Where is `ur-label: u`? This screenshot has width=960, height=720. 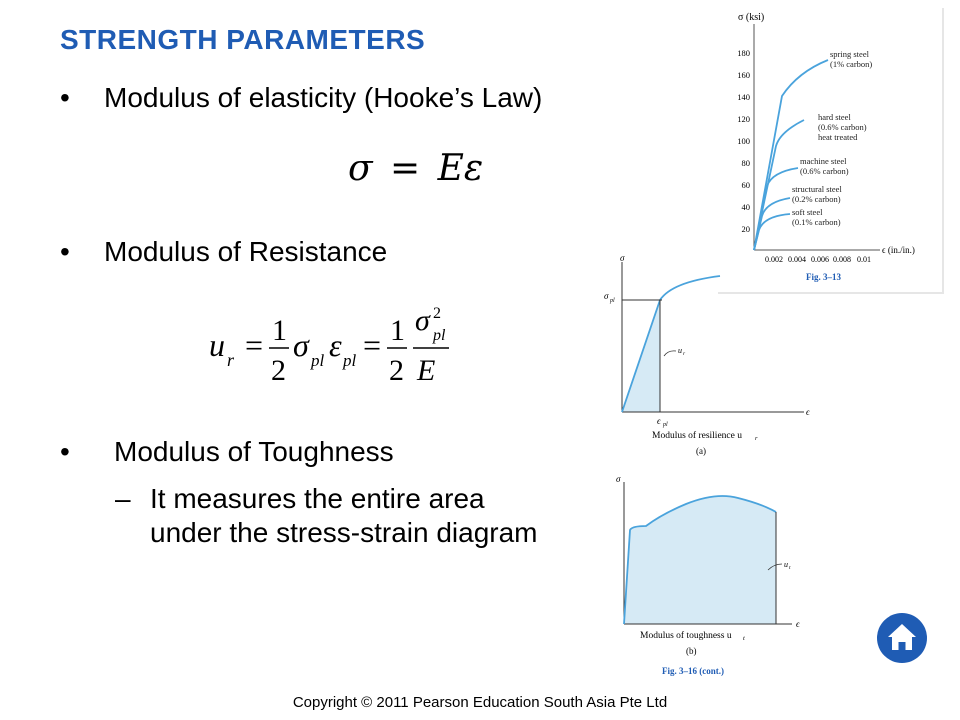
ur-label: u is located at coordinates (680, 350).